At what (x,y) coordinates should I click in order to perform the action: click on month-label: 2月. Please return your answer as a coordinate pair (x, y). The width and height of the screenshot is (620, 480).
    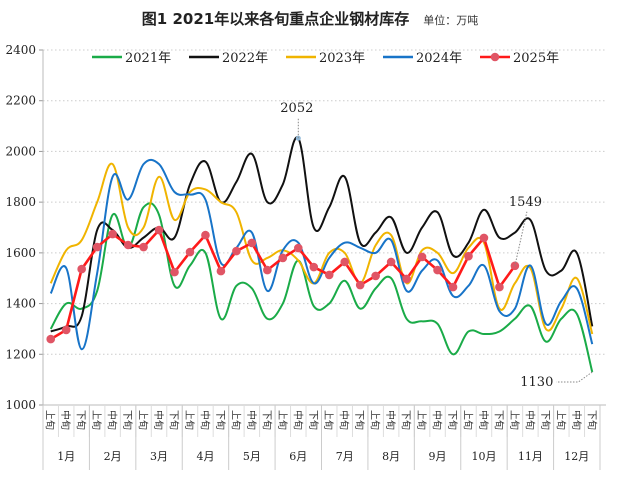
    Looking at the image, I should click on (113, 456).